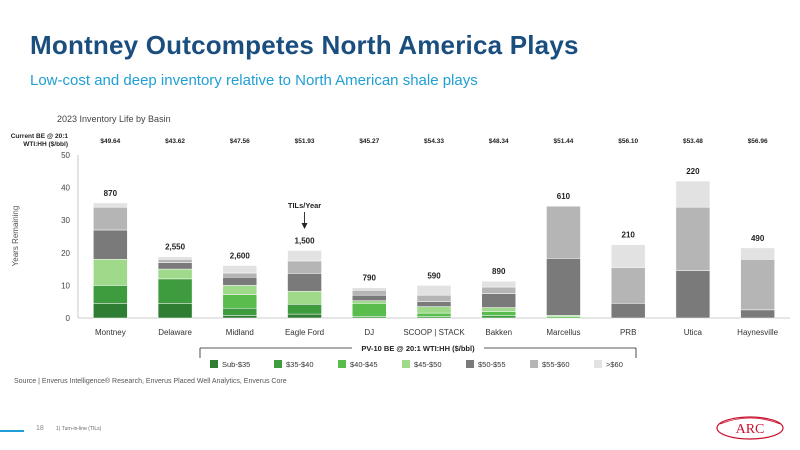 This screenshot has width=800, height=450. Describe the element at coordinates (65, 253) in the screenshot. I see `y-tick-label: 20` at that location.